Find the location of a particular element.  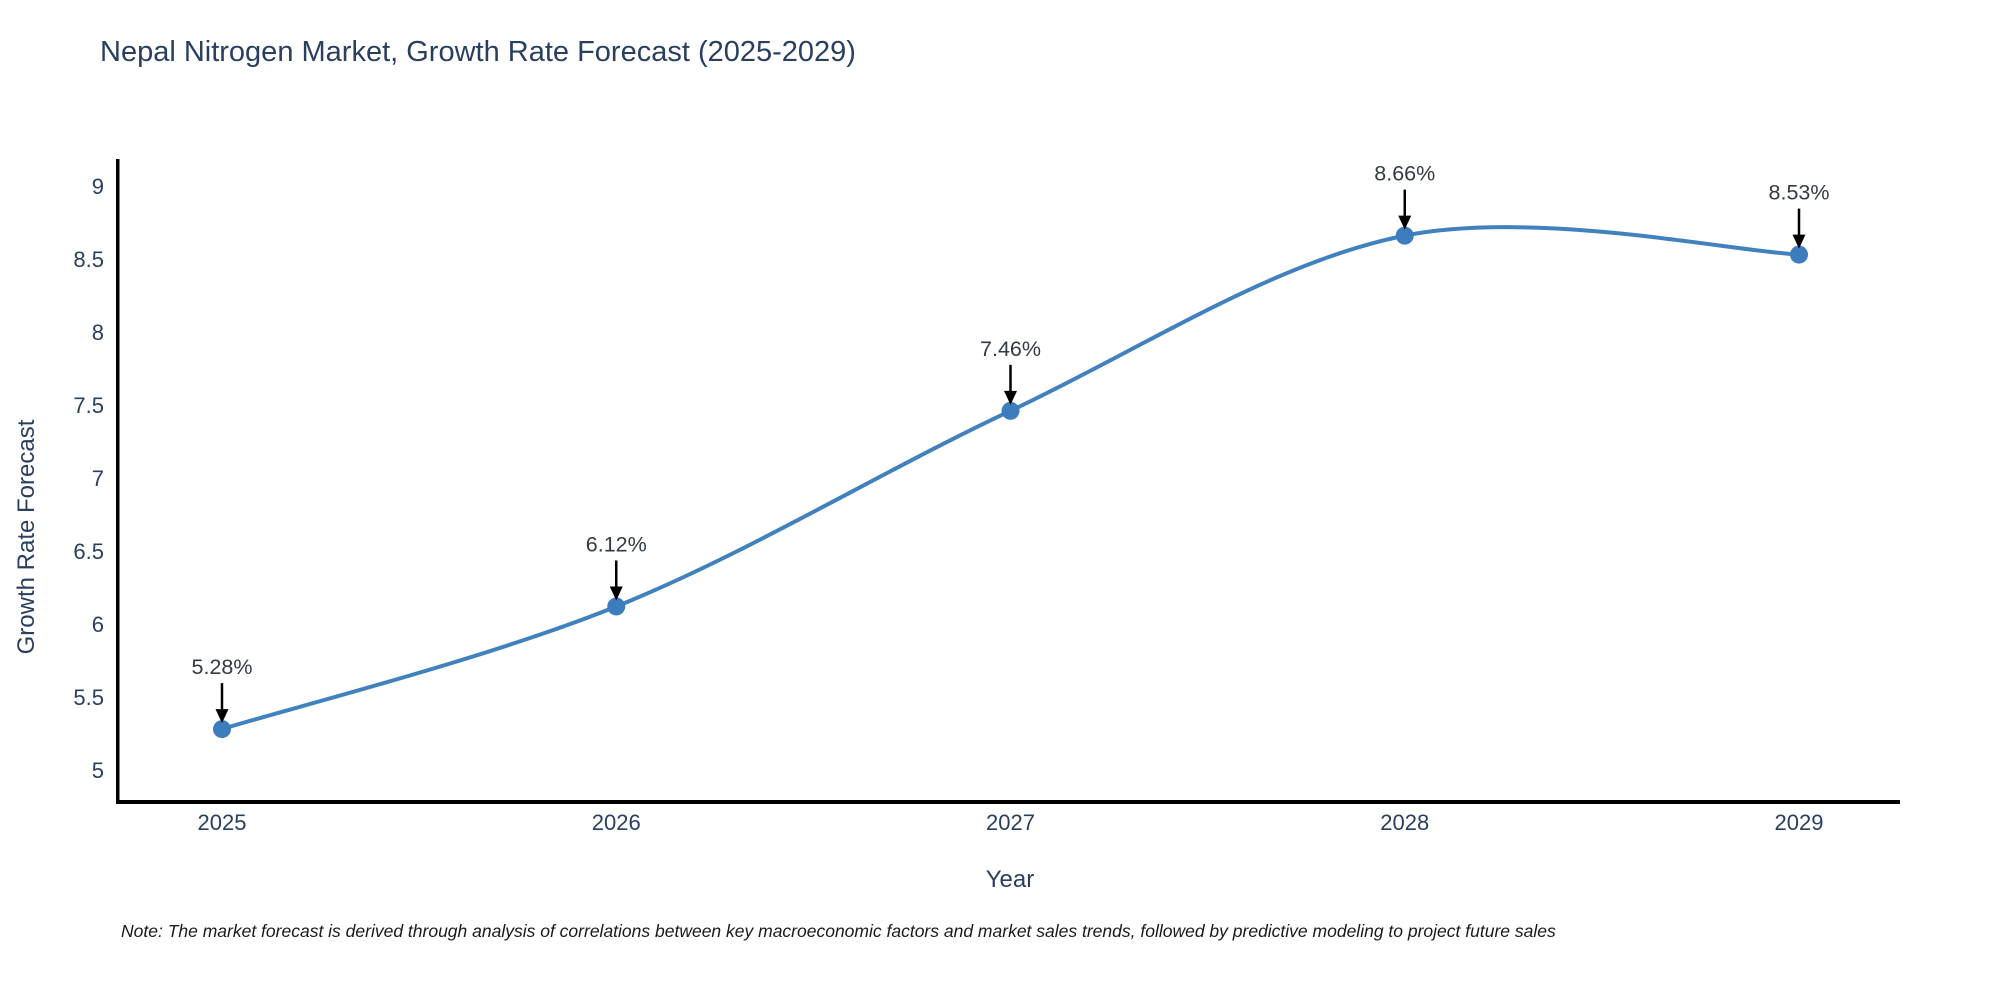

y-tick-label: 8.5 is located at coordinates (88, 259).